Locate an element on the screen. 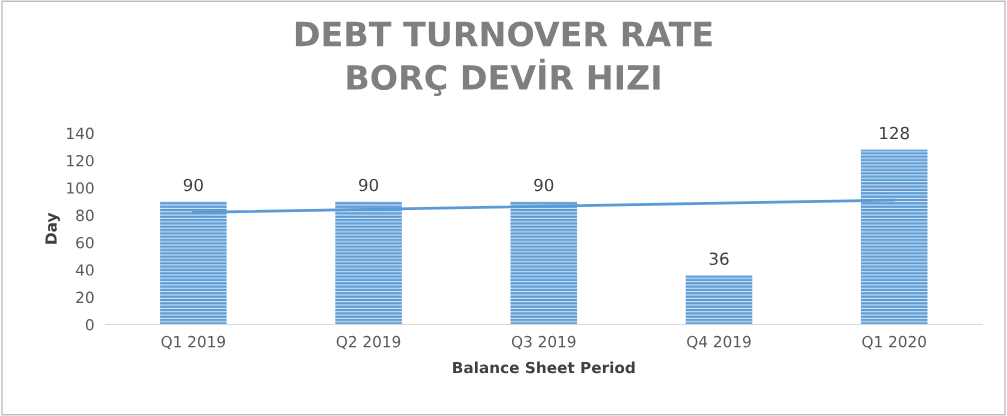 This screenshot has height=416, width=1007. y-tick-label: 20 is located at coordinates (85, 297).